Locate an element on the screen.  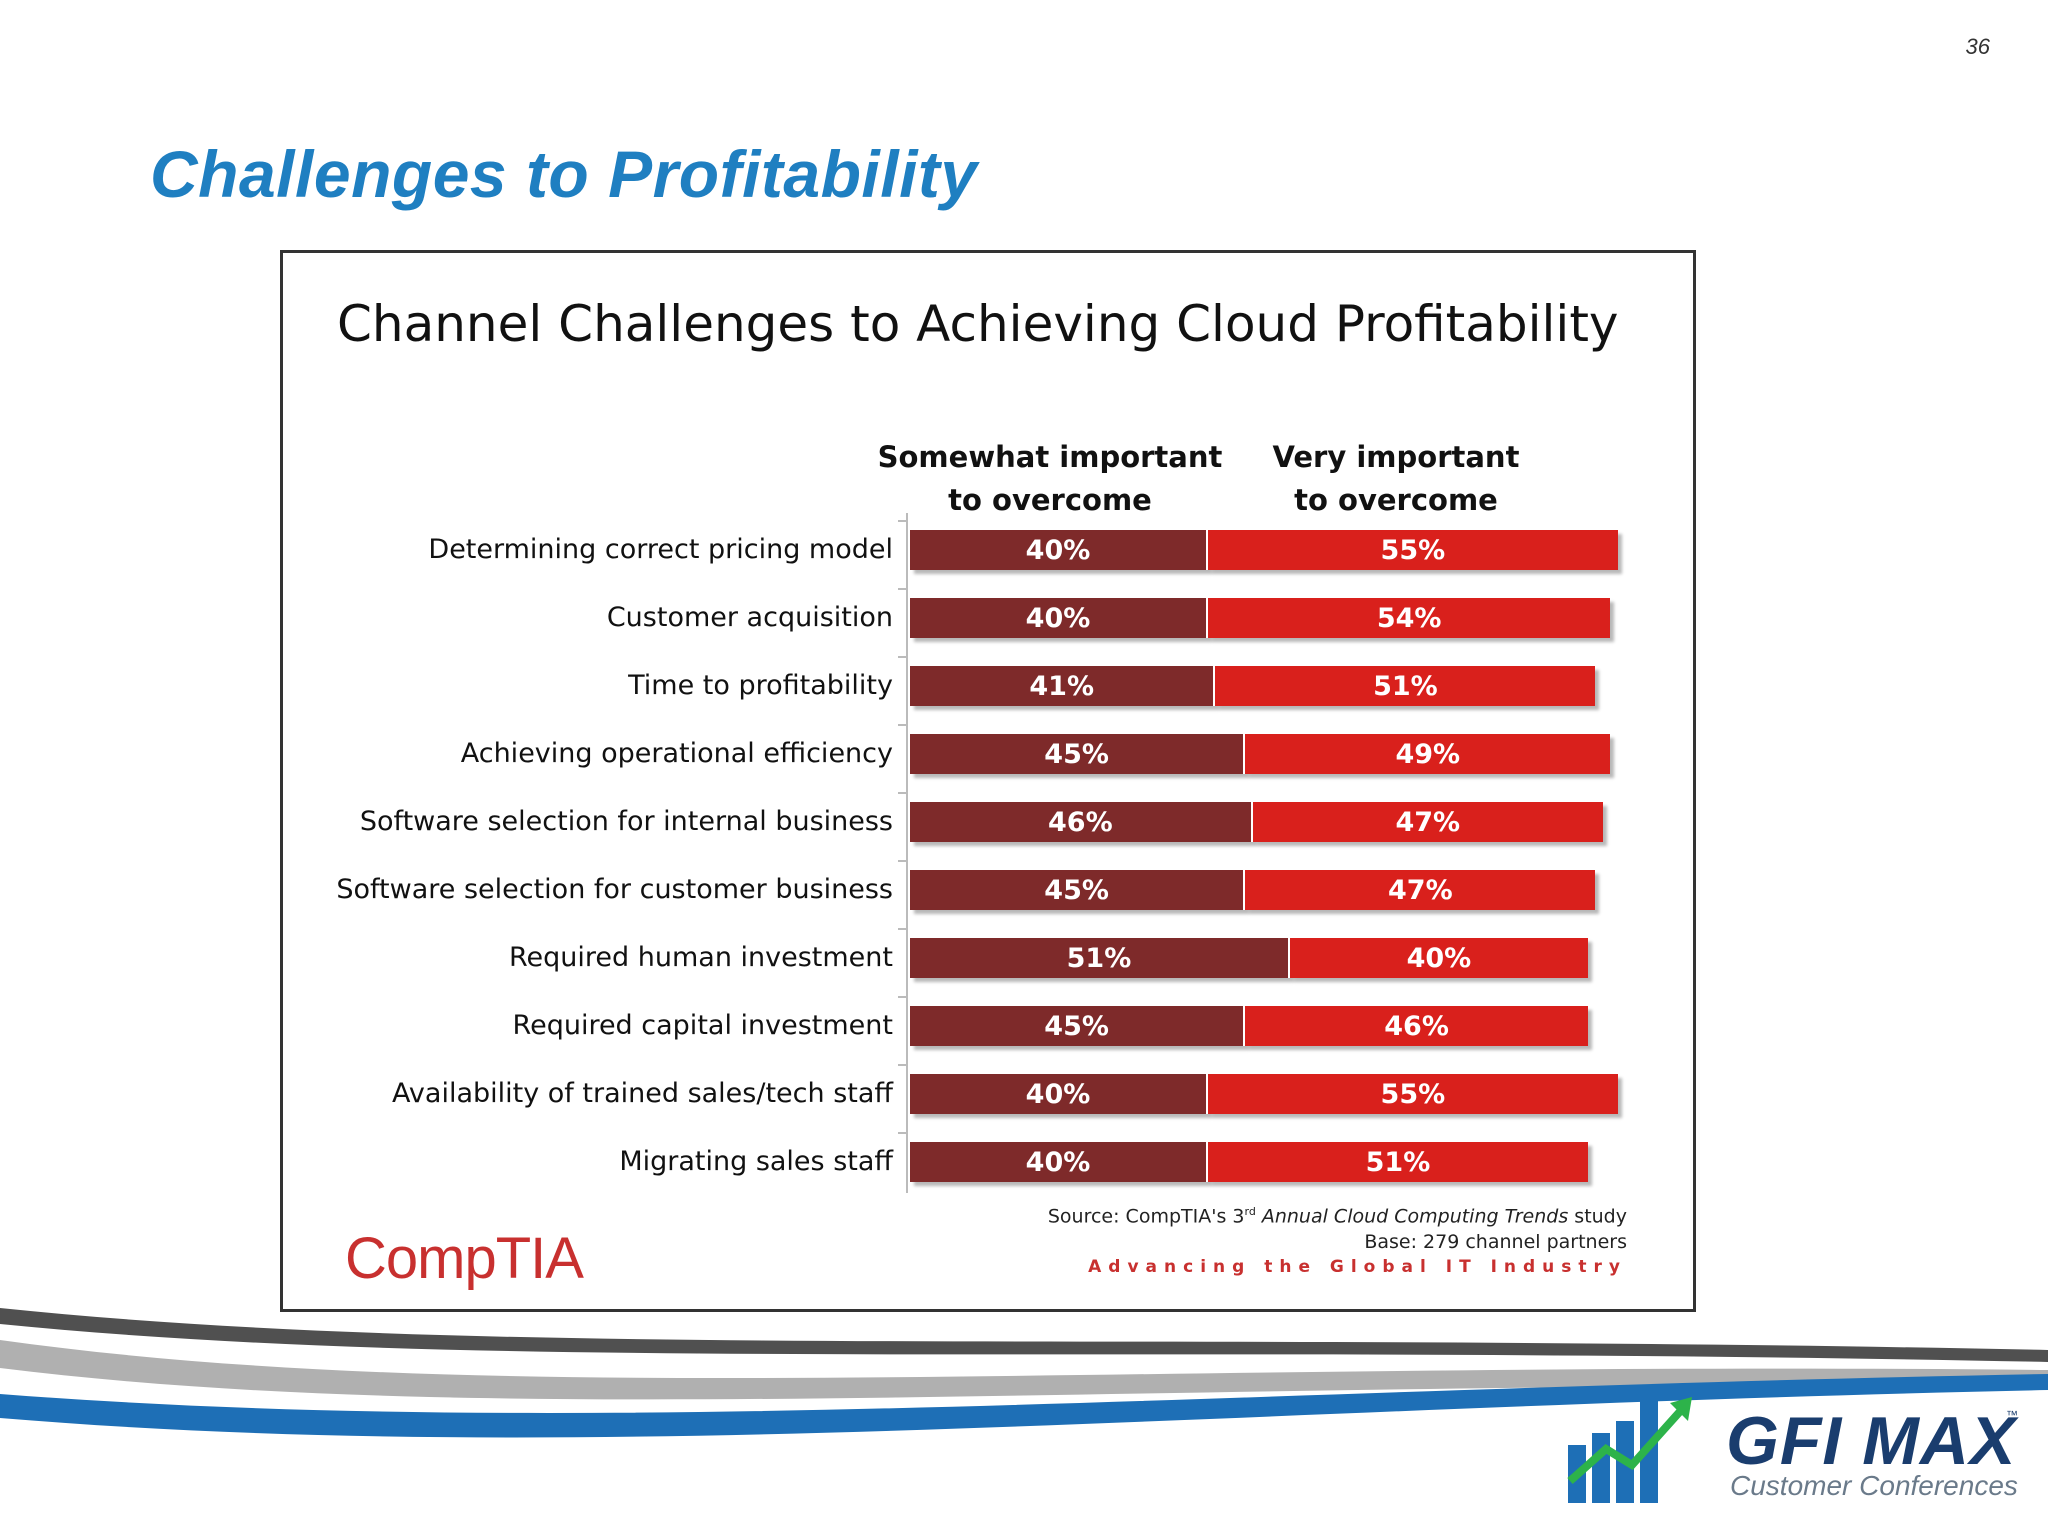
legend-very-important: Very important to overcome is located at coordinates (1396, 479).